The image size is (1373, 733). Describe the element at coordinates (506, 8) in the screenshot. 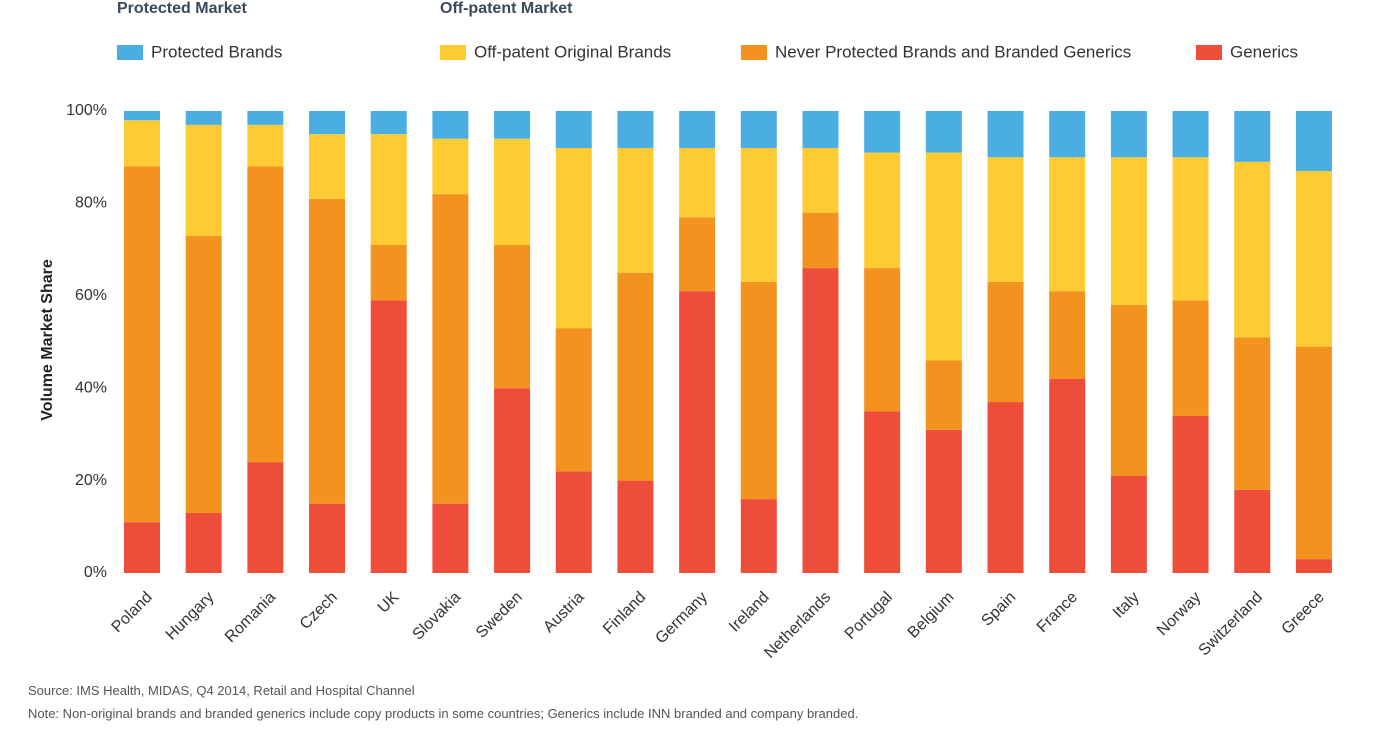

I see `legend-group-title: Off-patent Market` at that location.